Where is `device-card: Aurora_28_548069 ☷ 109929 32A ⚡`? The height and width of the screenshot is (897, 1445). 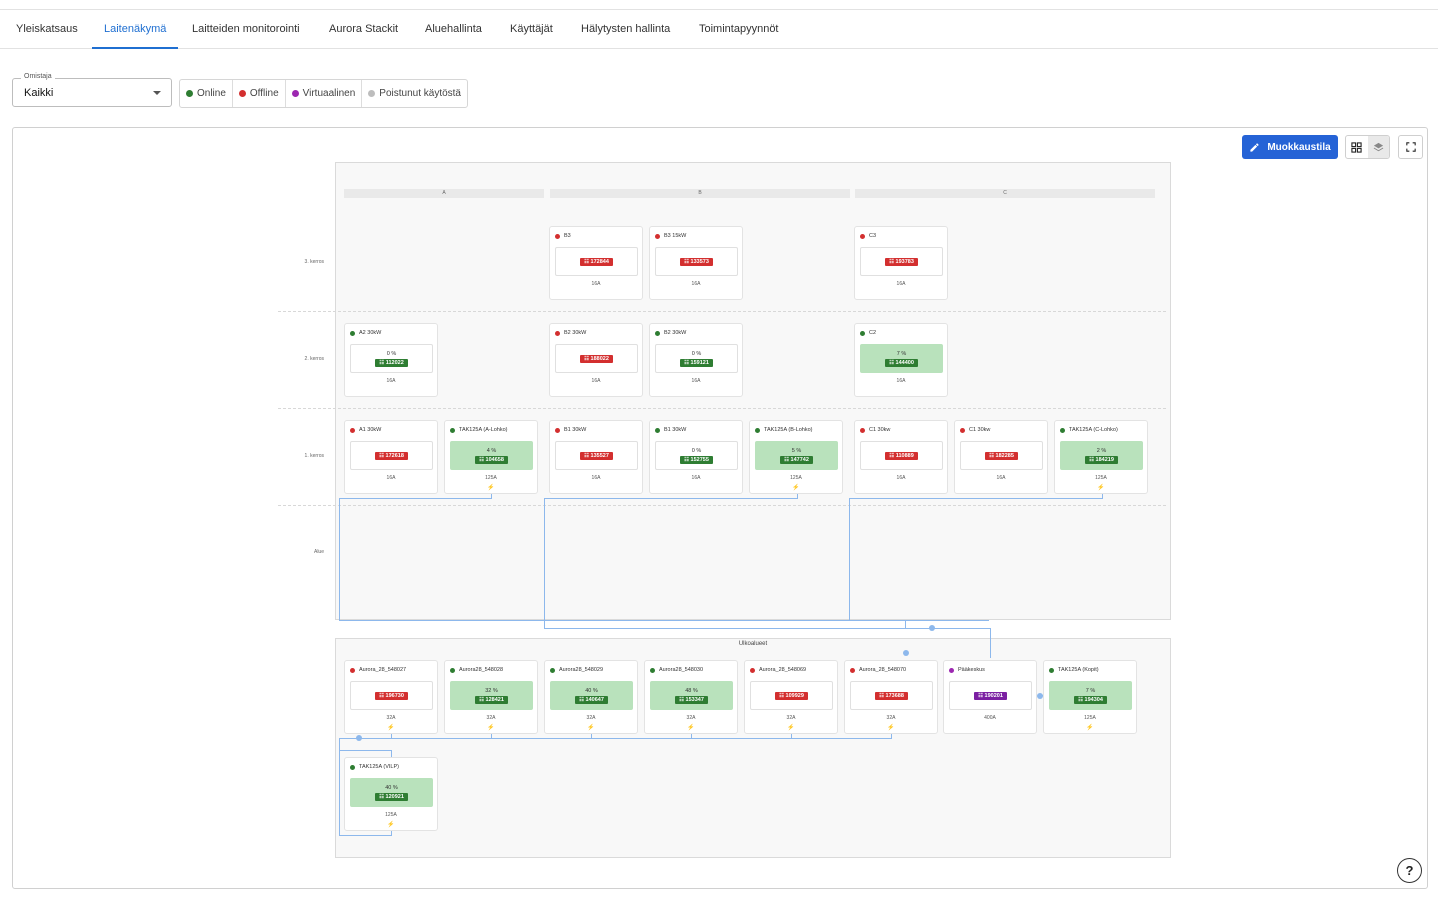 device-card: Aurora_28_548069 ☷ 109929 32A ⚡ is located at coordinates (791, 697).